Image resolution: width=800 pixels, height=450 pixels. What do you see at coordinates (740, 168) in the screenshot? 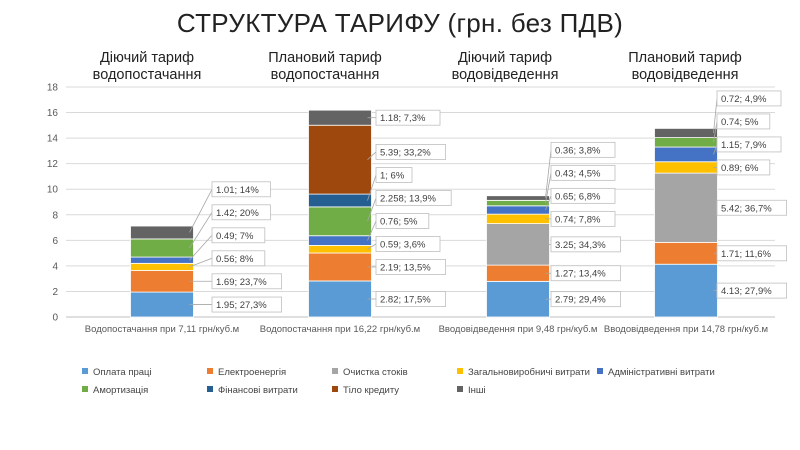
I see `data-label: 0.89; 6%` at bounding box center [740, 168].